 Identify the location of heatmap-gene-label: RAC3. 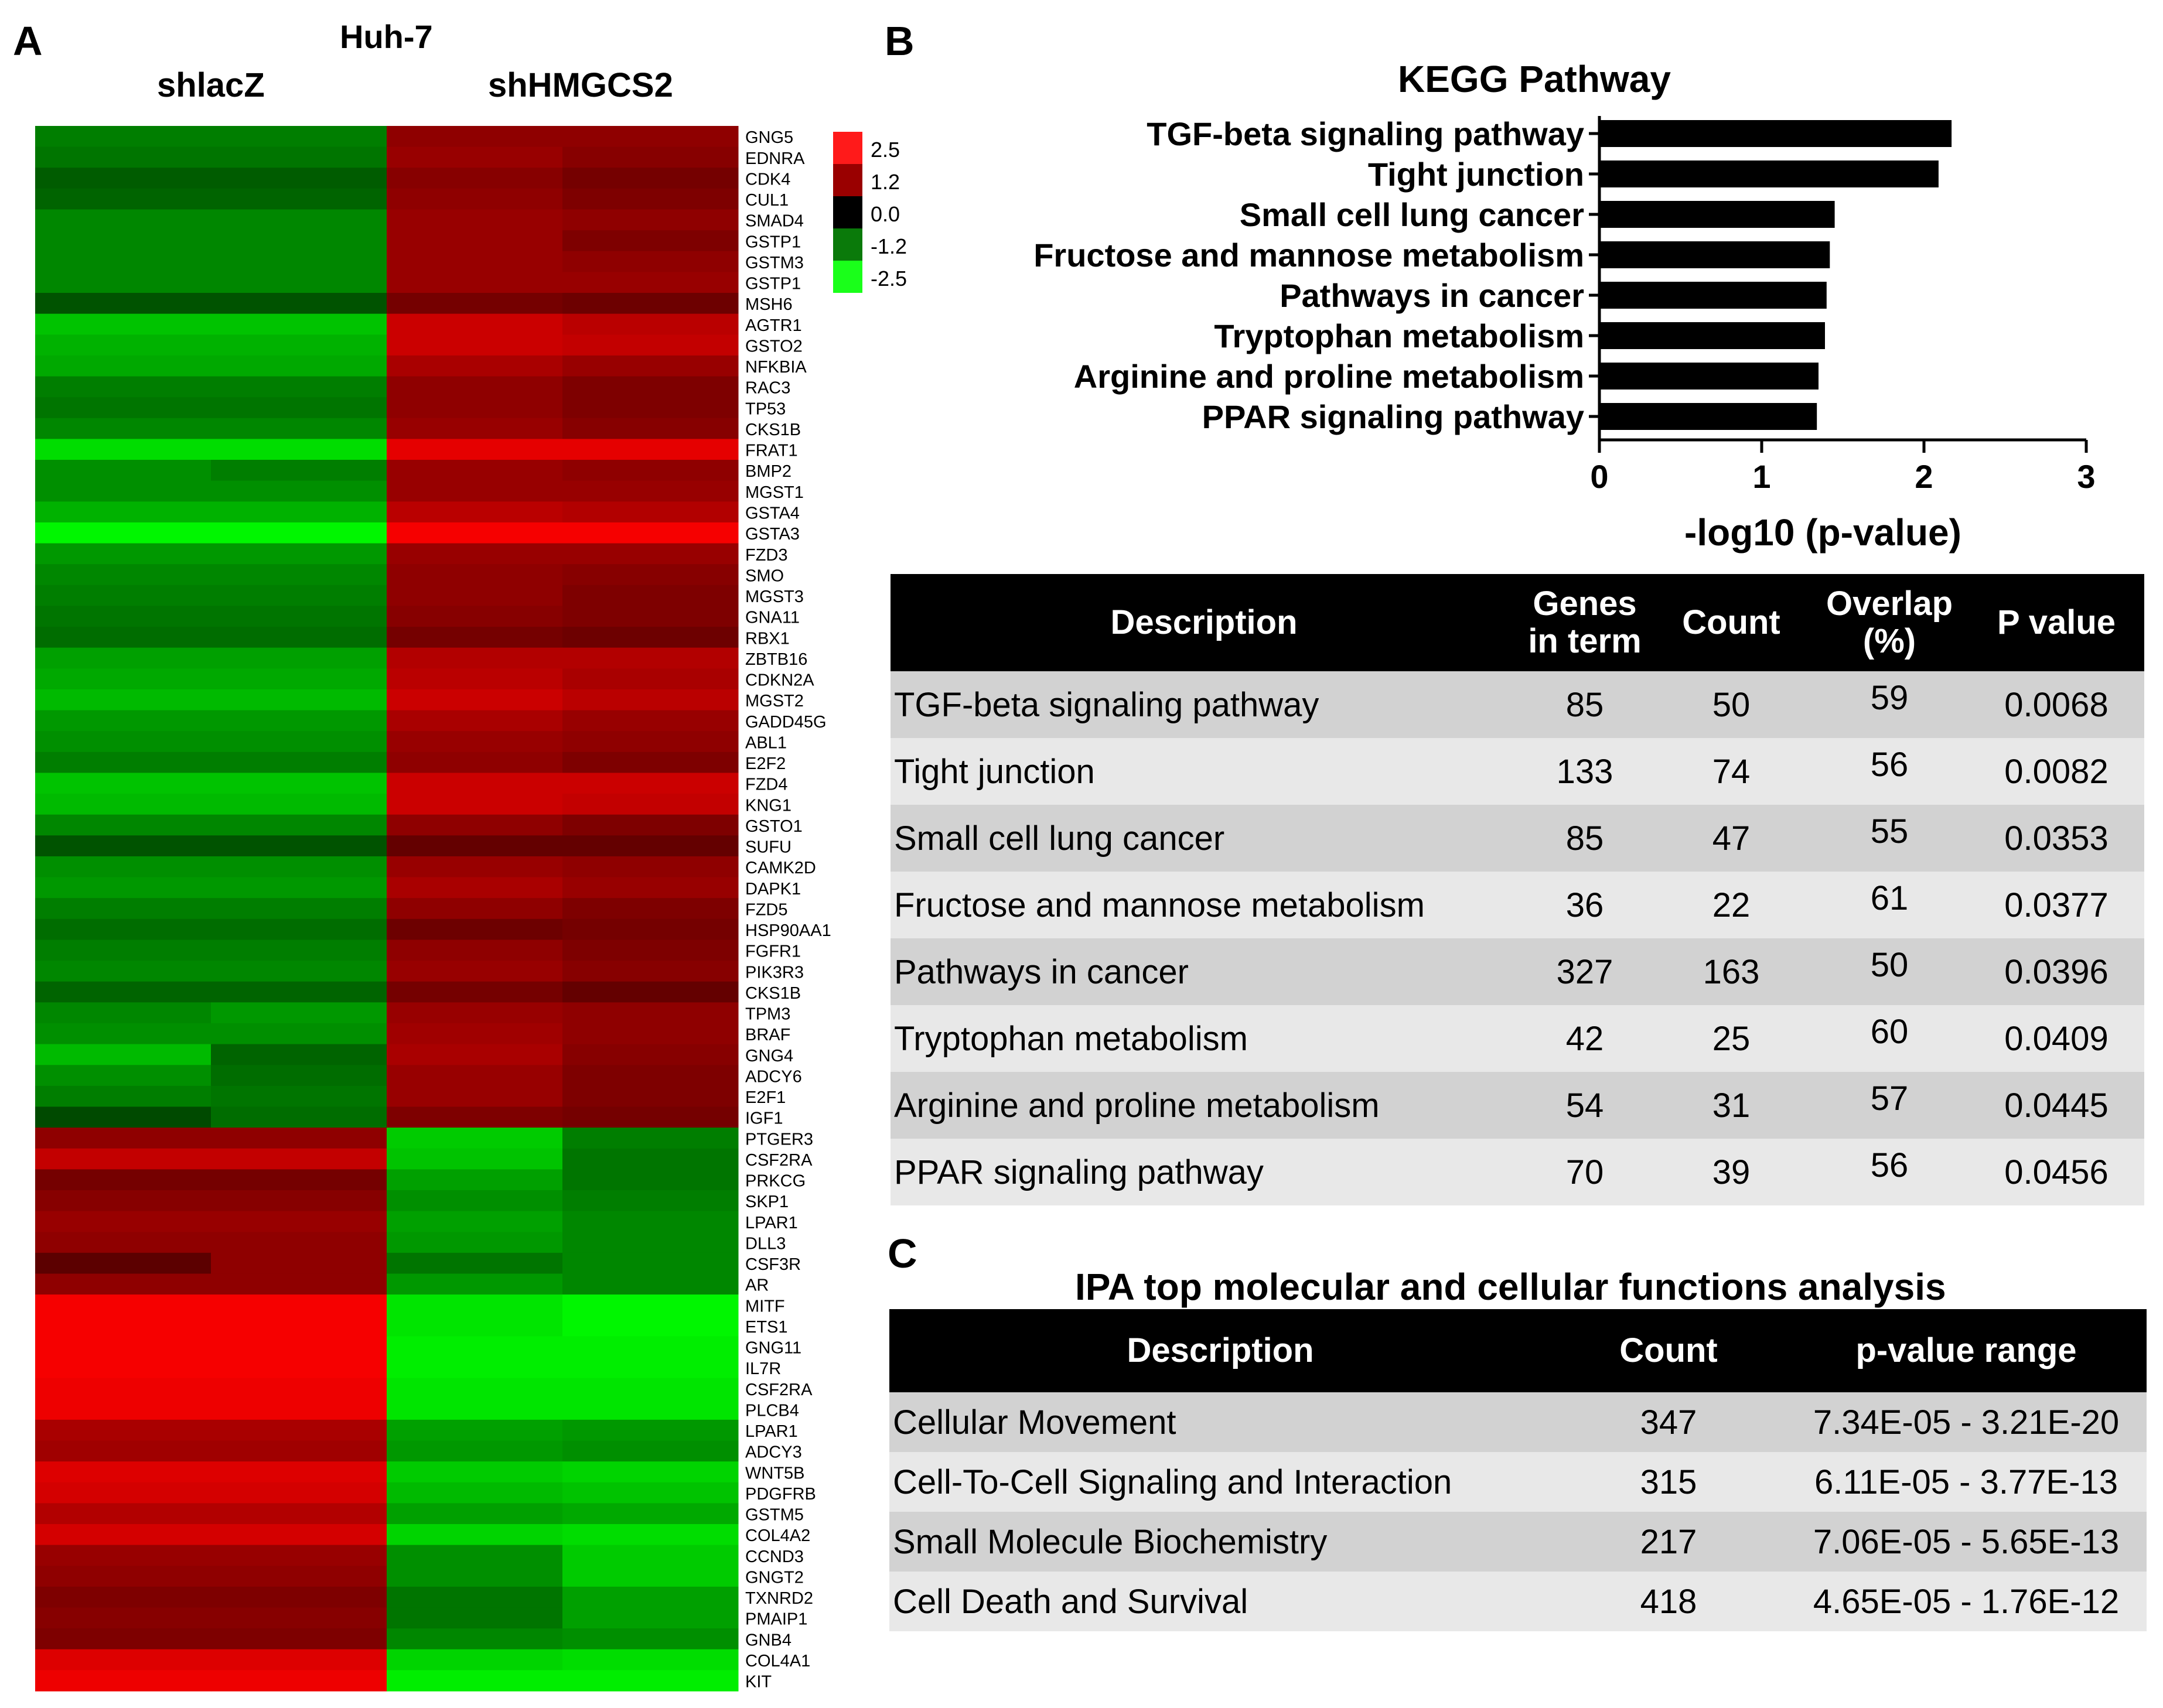
(767, 388).